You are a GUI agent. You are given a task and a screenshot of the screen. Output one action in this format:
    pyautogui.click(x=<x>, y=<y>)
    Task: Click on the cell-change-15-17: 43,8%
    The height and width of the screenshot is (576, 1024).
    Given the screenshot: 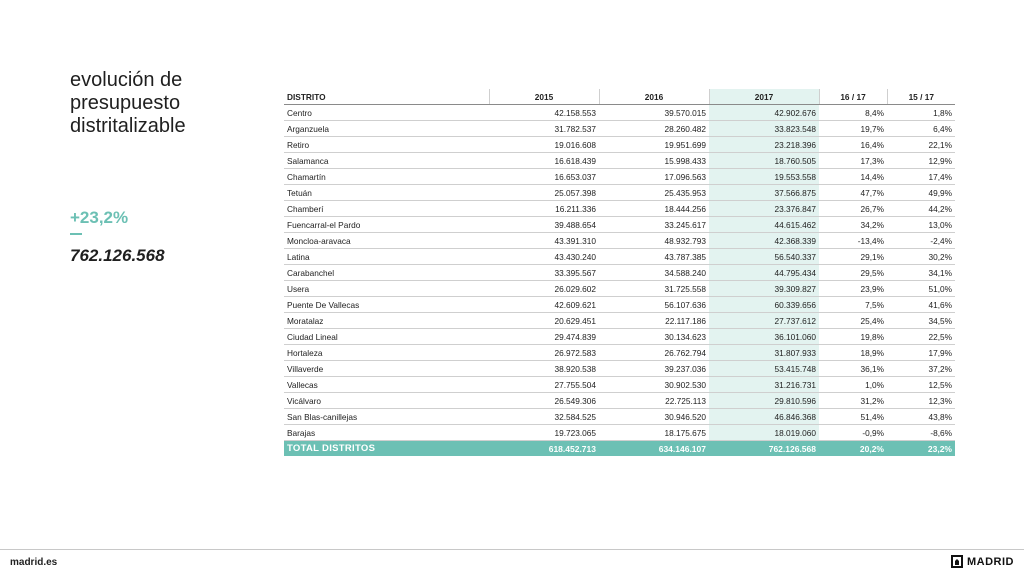 What is the action you would take?
    pyautogui.click(x=921, y=416)
    